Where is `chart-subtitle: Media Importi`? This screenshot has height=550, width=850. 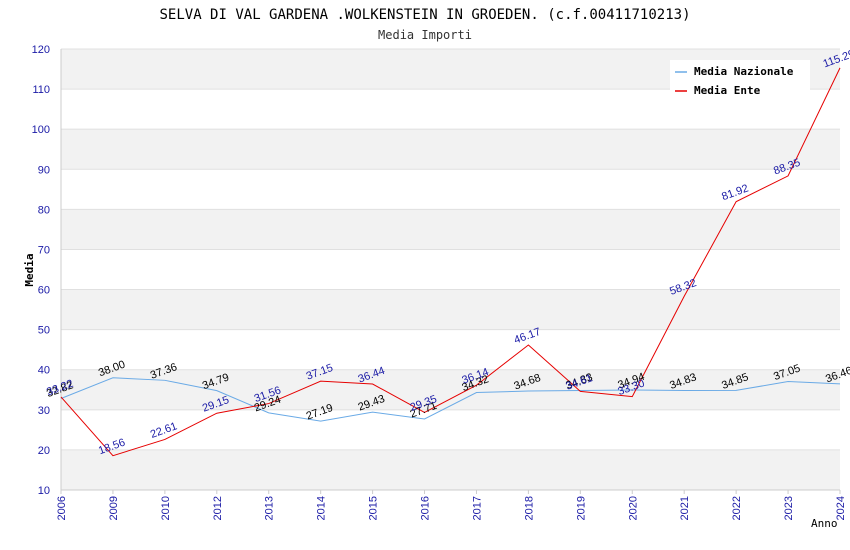 chart-subtitle: Media Importi is located at coordinates (425, 35).